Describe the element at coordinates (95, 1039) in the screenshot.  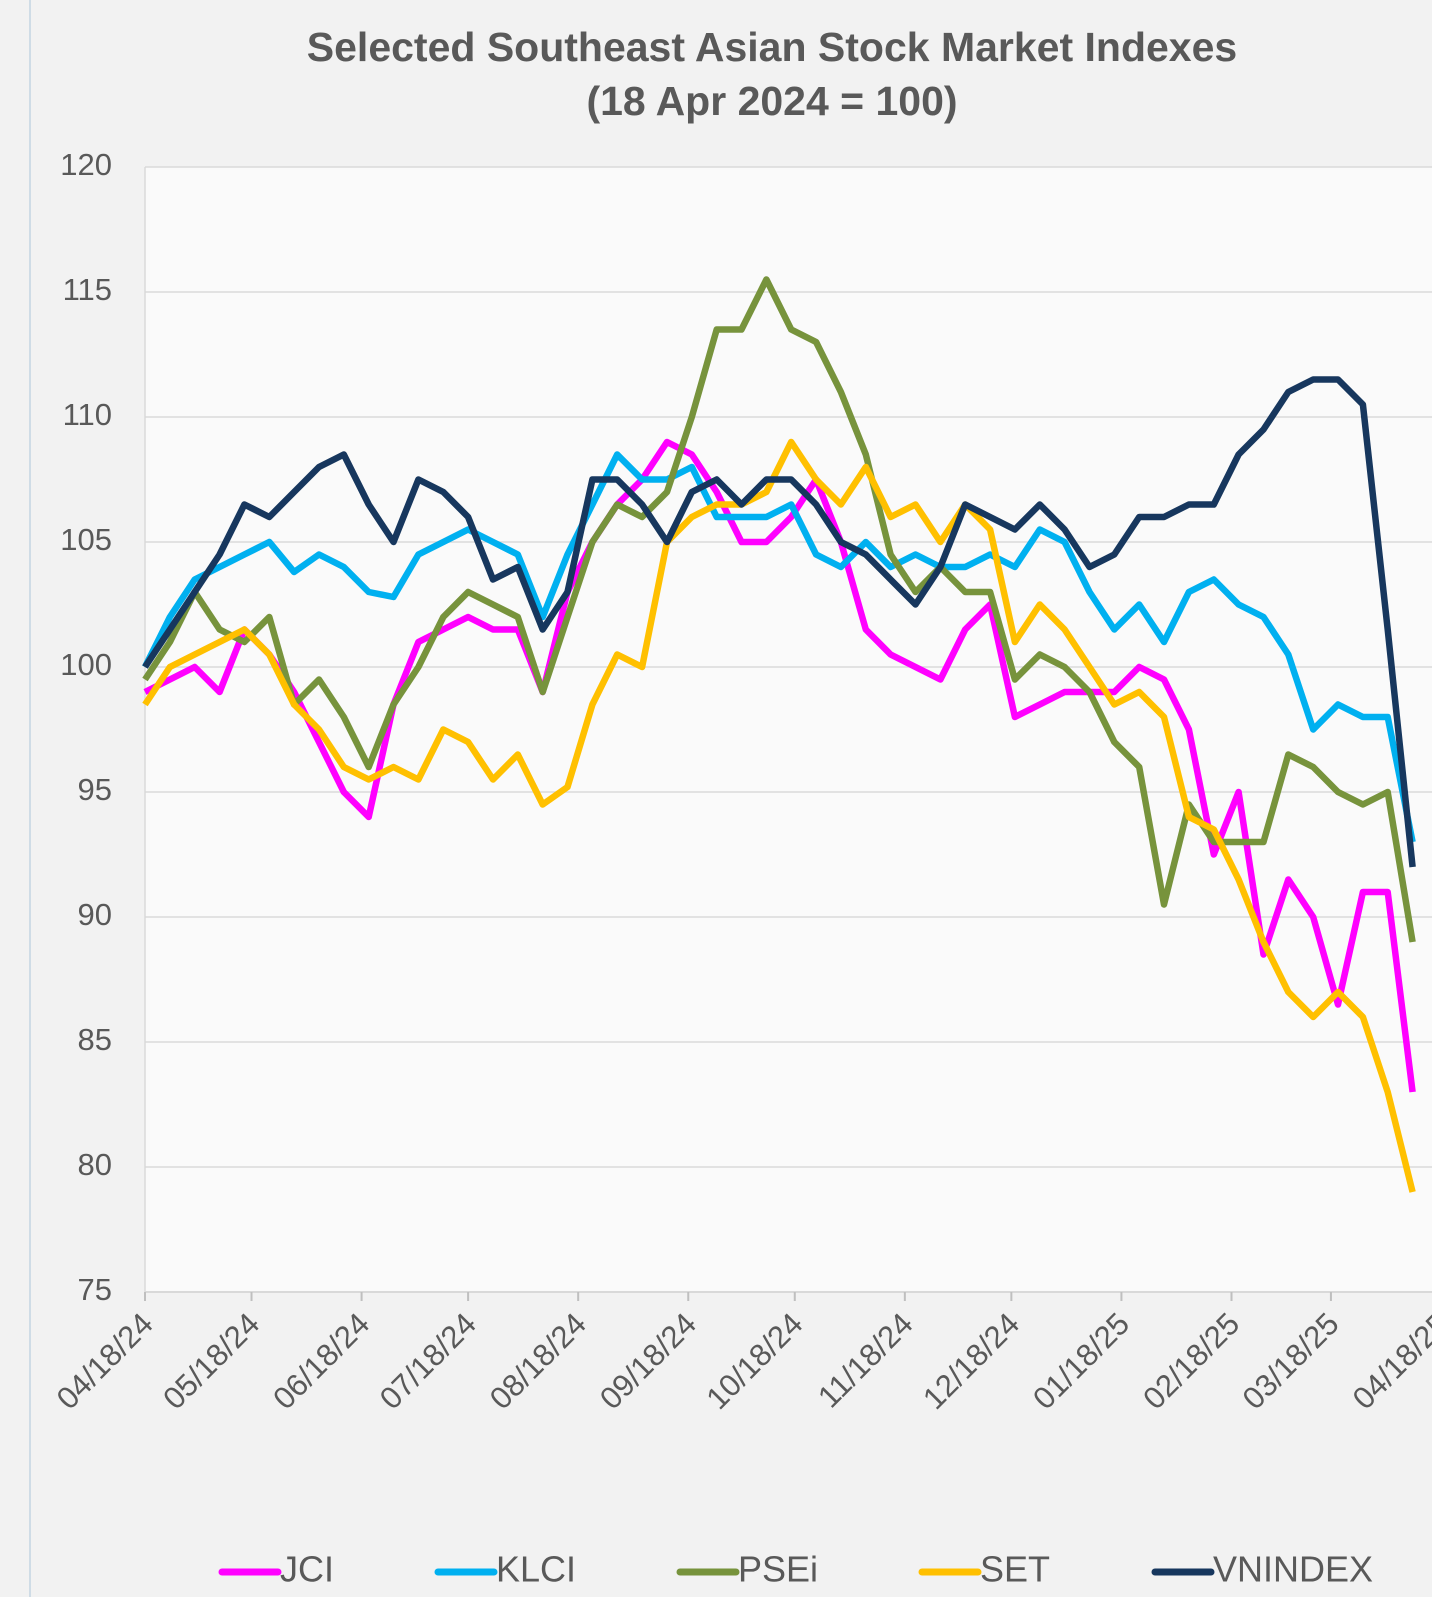
I see `y-tick-label: 85` at that location.